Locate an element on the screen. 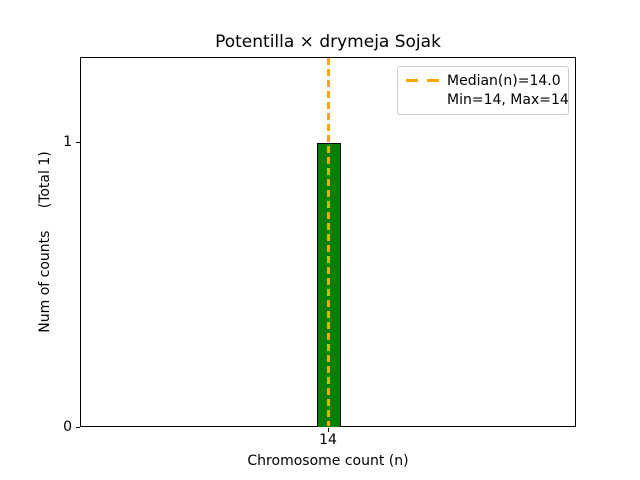 Image resolution: width=640 pixels, height=480 pixels. legend-entry-minmax: Min=14, Max=14 is located at coordinates (487, 99).